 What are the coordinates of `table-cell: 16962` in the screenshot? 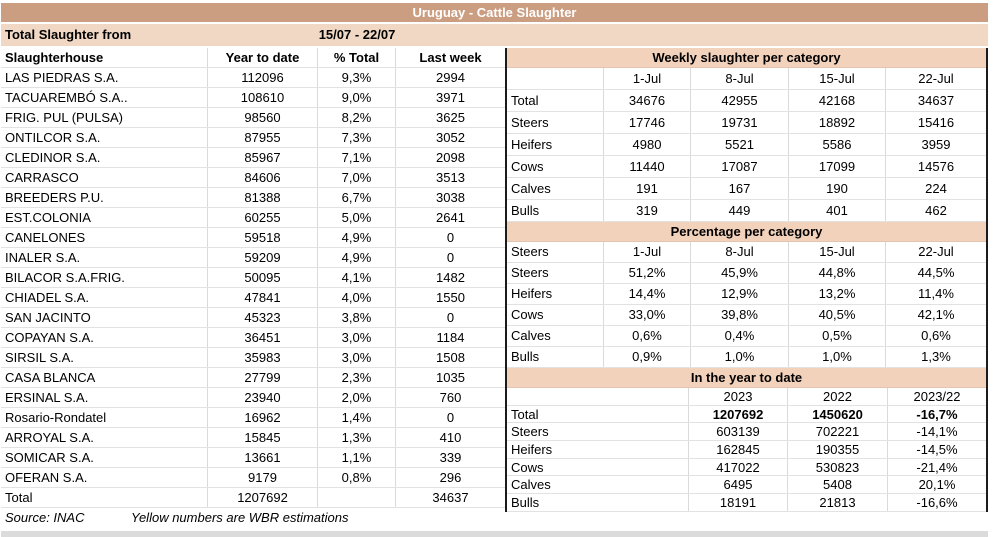 It's located at (262, 417).